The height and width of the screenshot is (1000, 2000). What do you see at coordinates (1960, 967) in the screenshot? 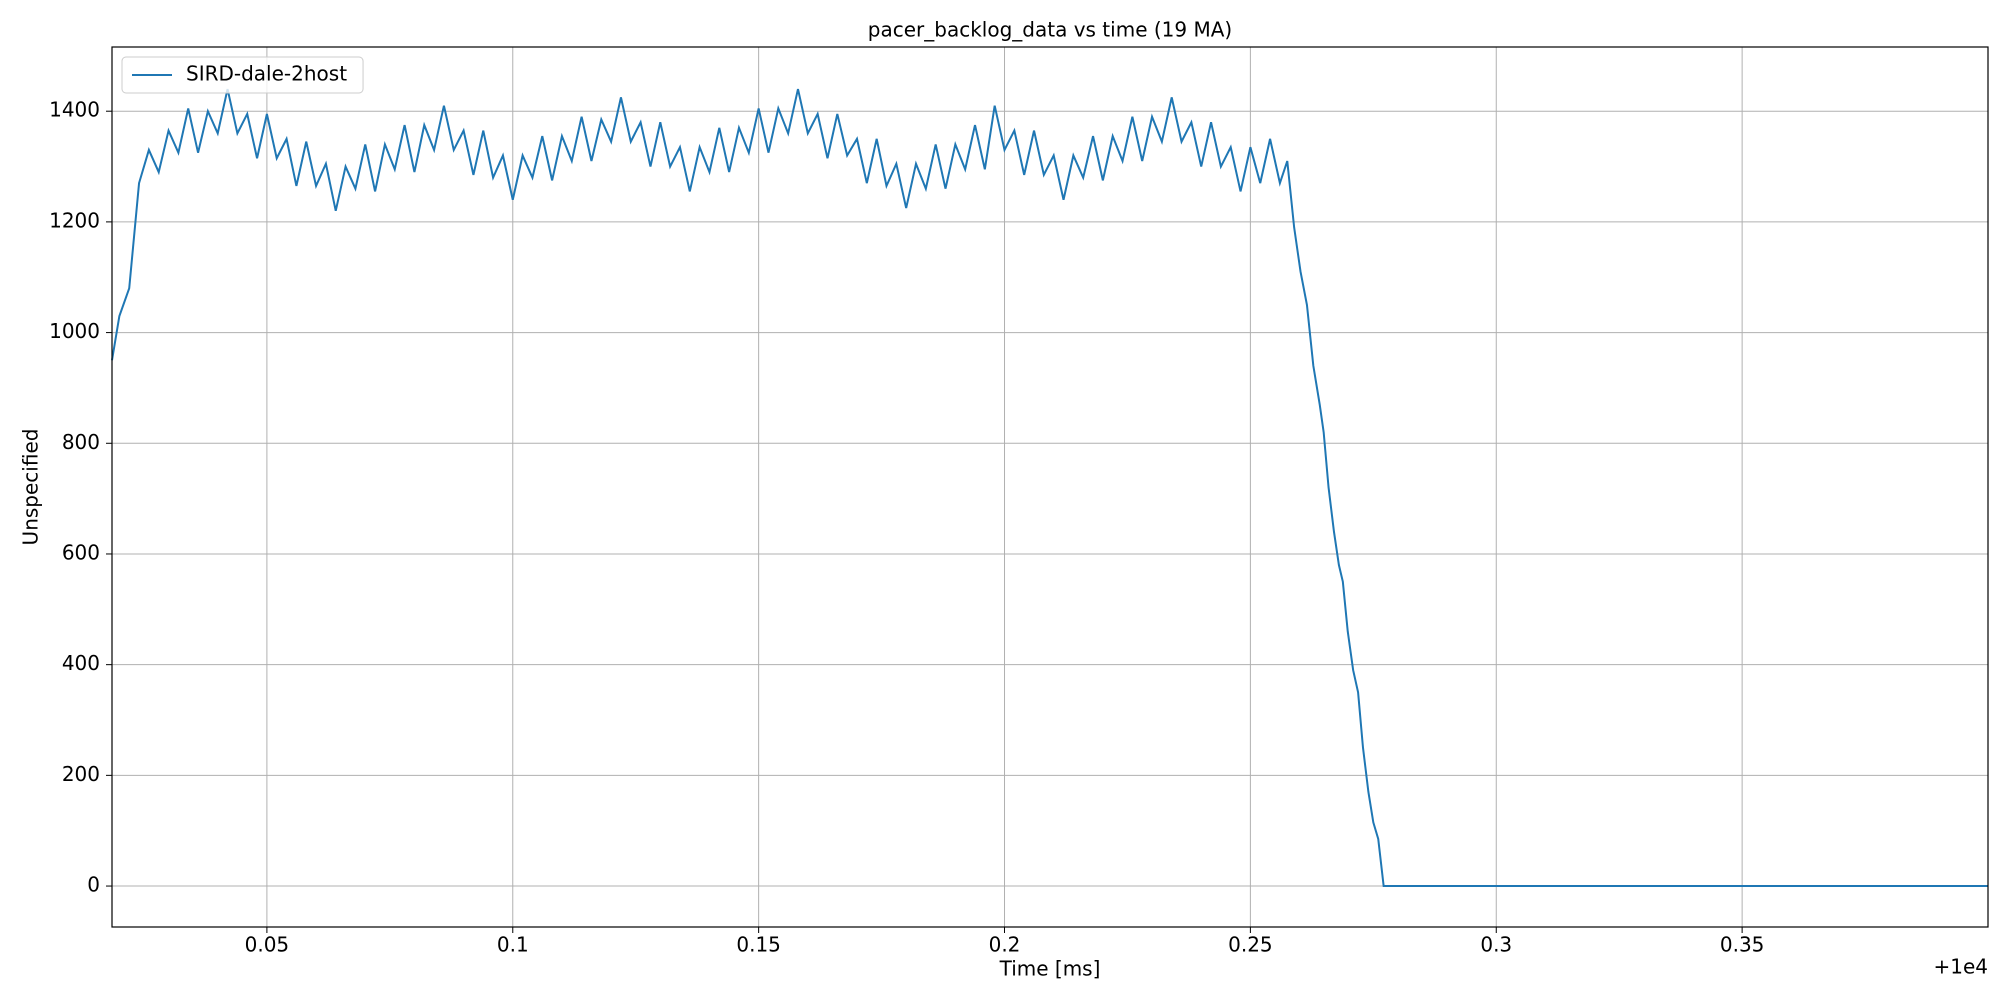
I see `x-offset-label: +1e4` at bounding box center [1960, 967].